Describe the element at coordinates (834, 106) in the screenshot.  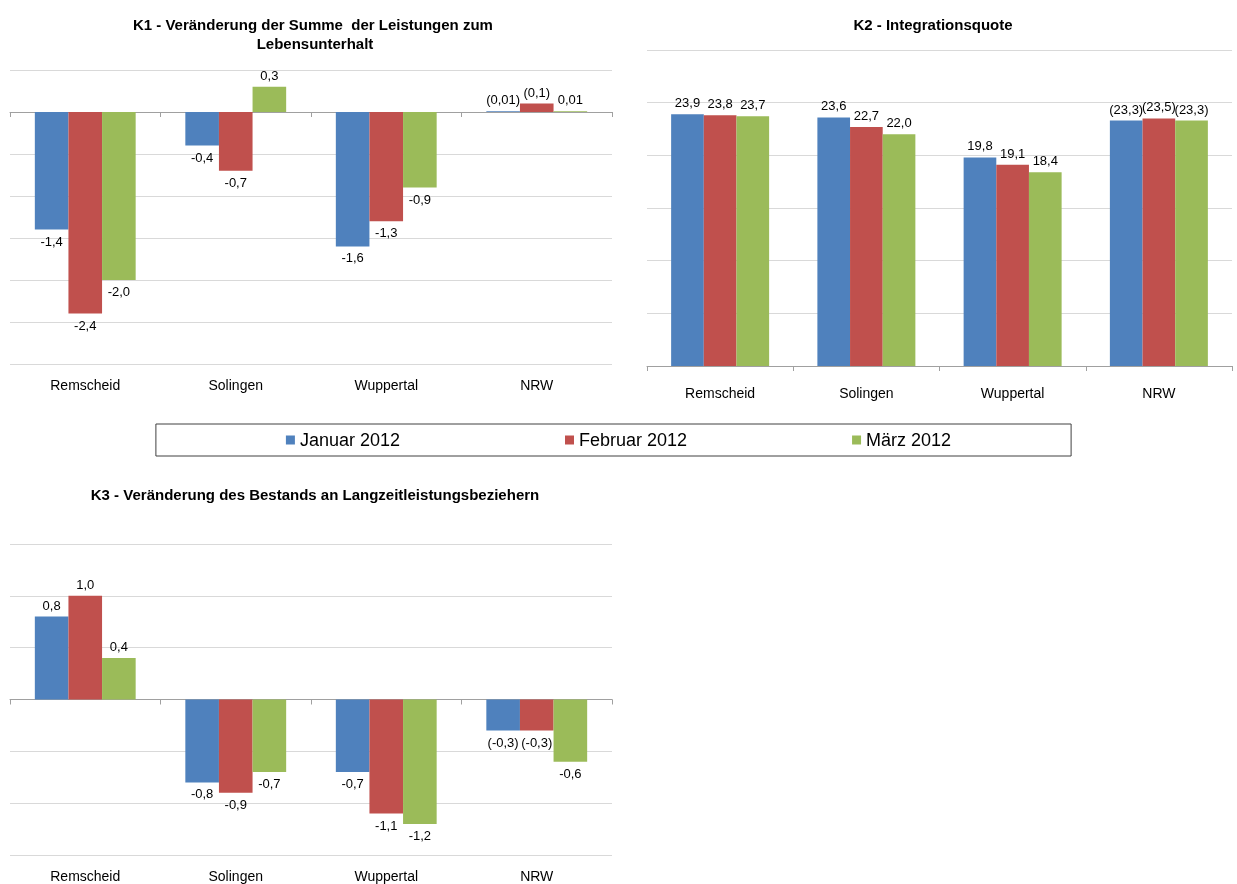
I see `data-label: 23,6` at that location.